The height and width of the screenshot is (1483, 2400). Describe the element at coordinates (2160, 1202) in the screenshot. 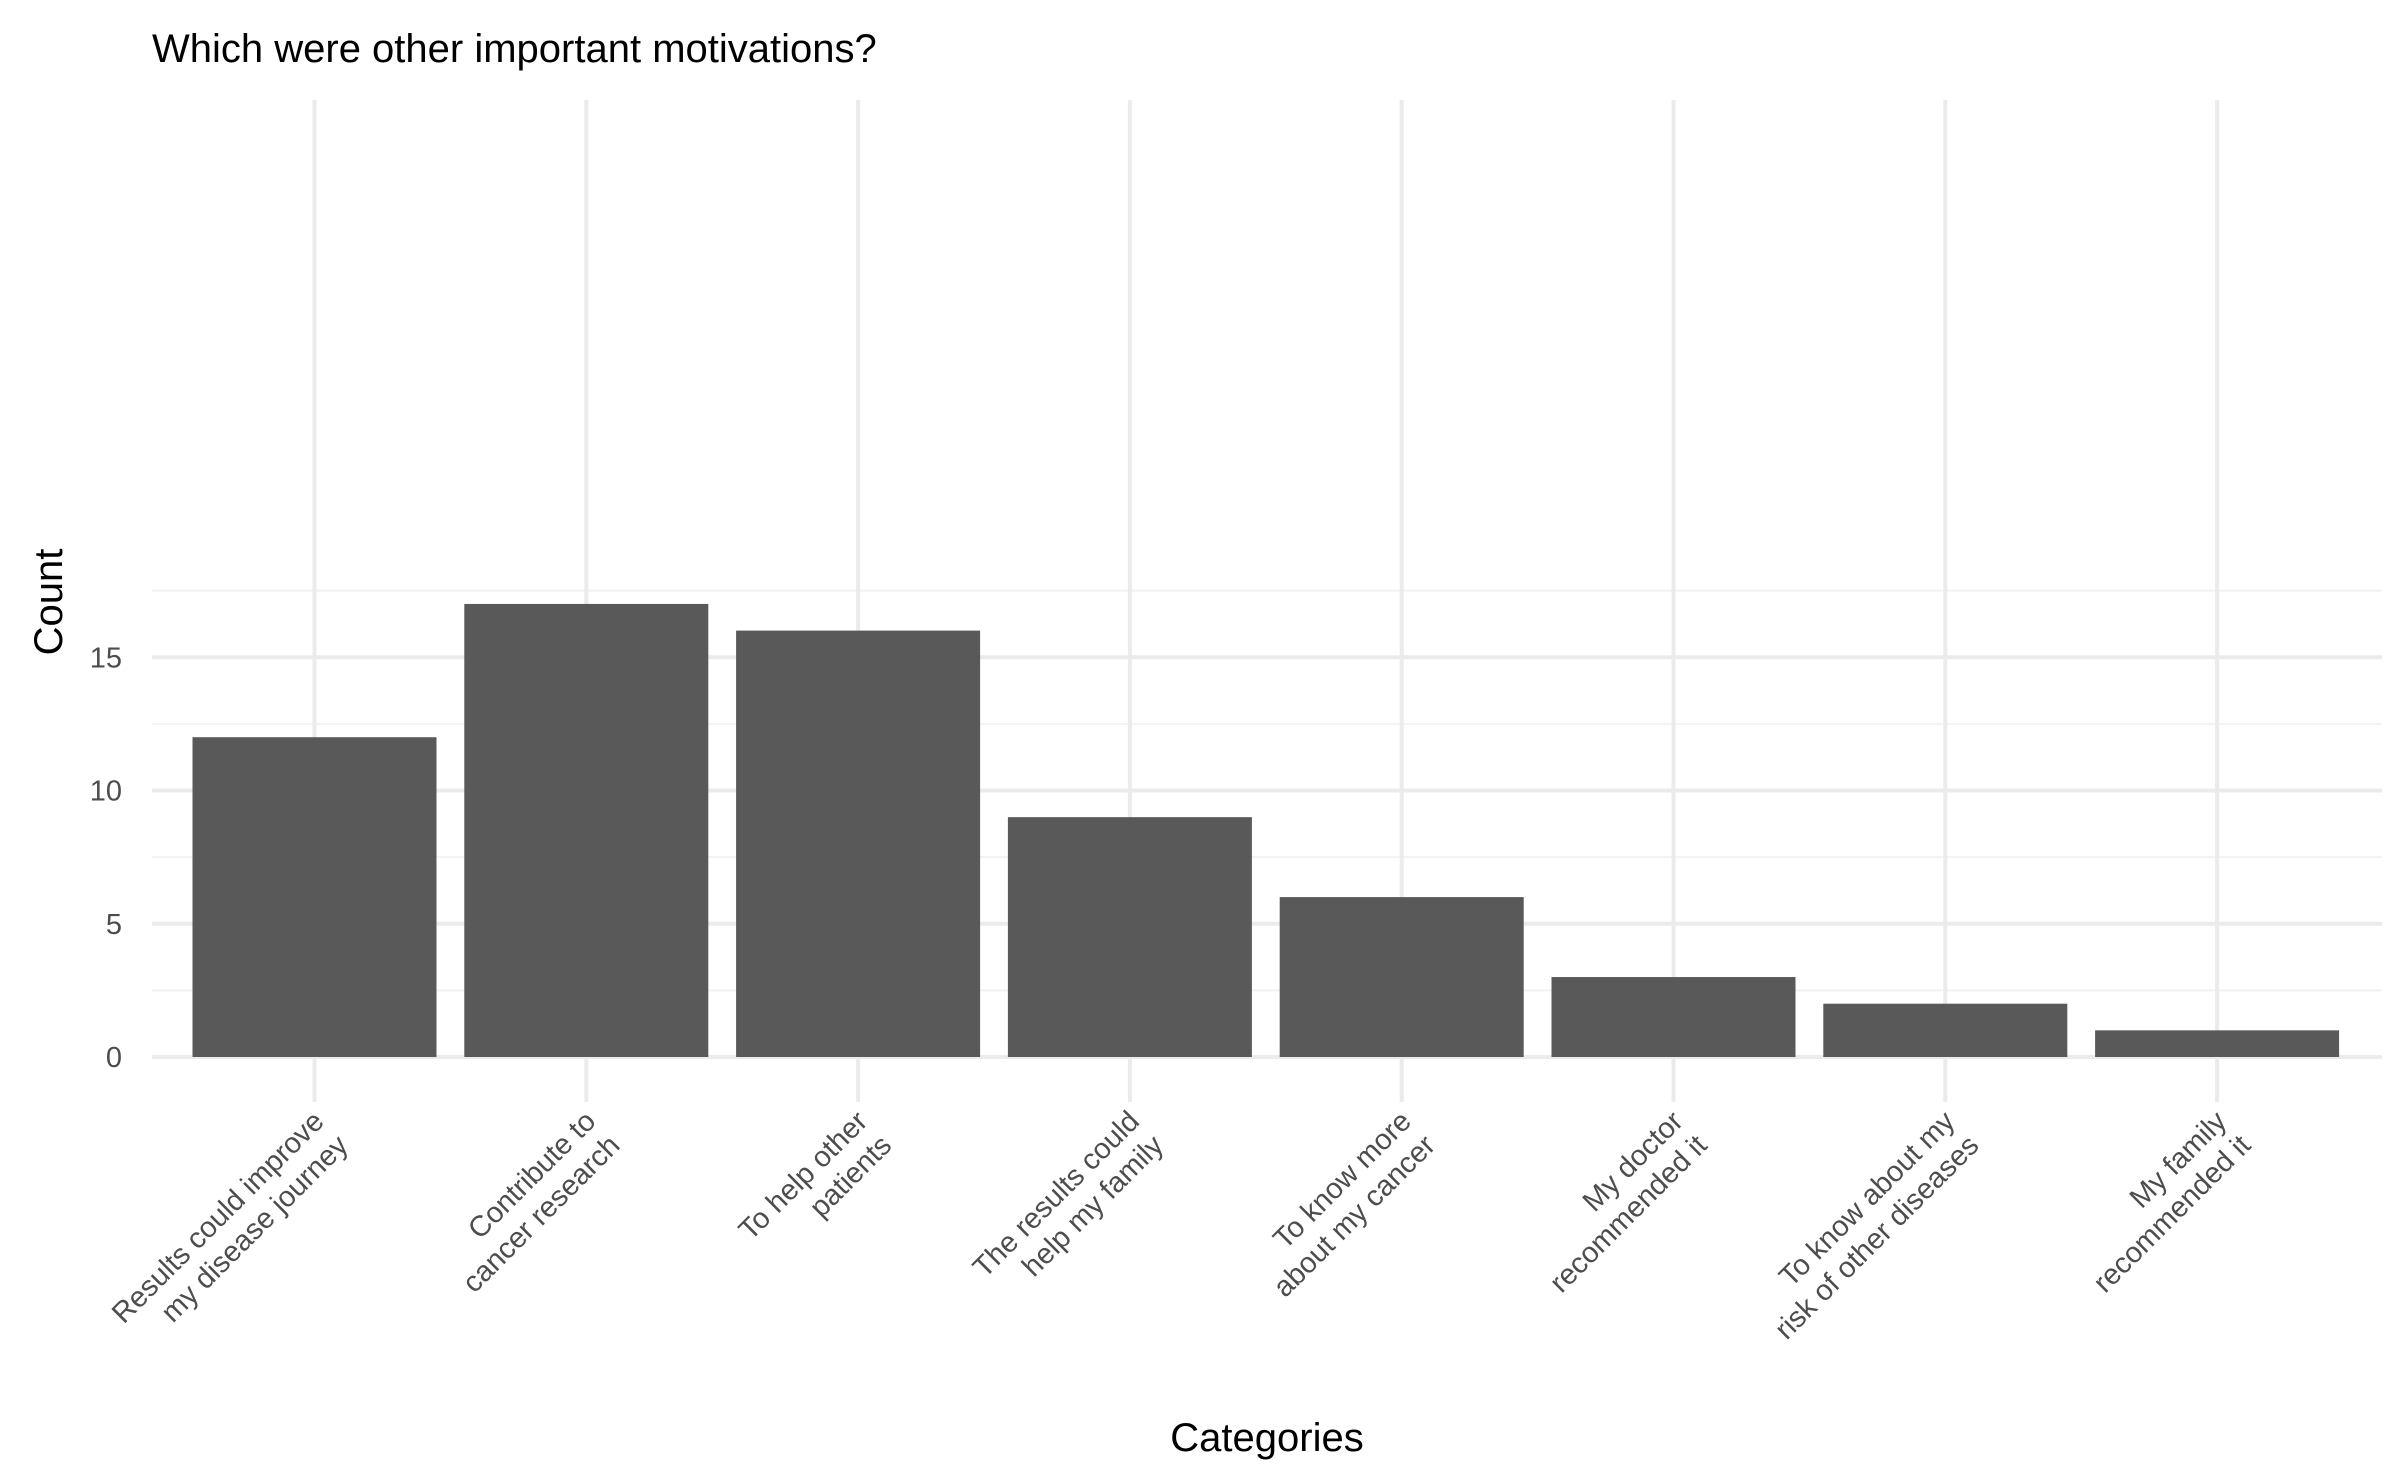

I see `x-tick-label: My familyrecommended it` at that location.